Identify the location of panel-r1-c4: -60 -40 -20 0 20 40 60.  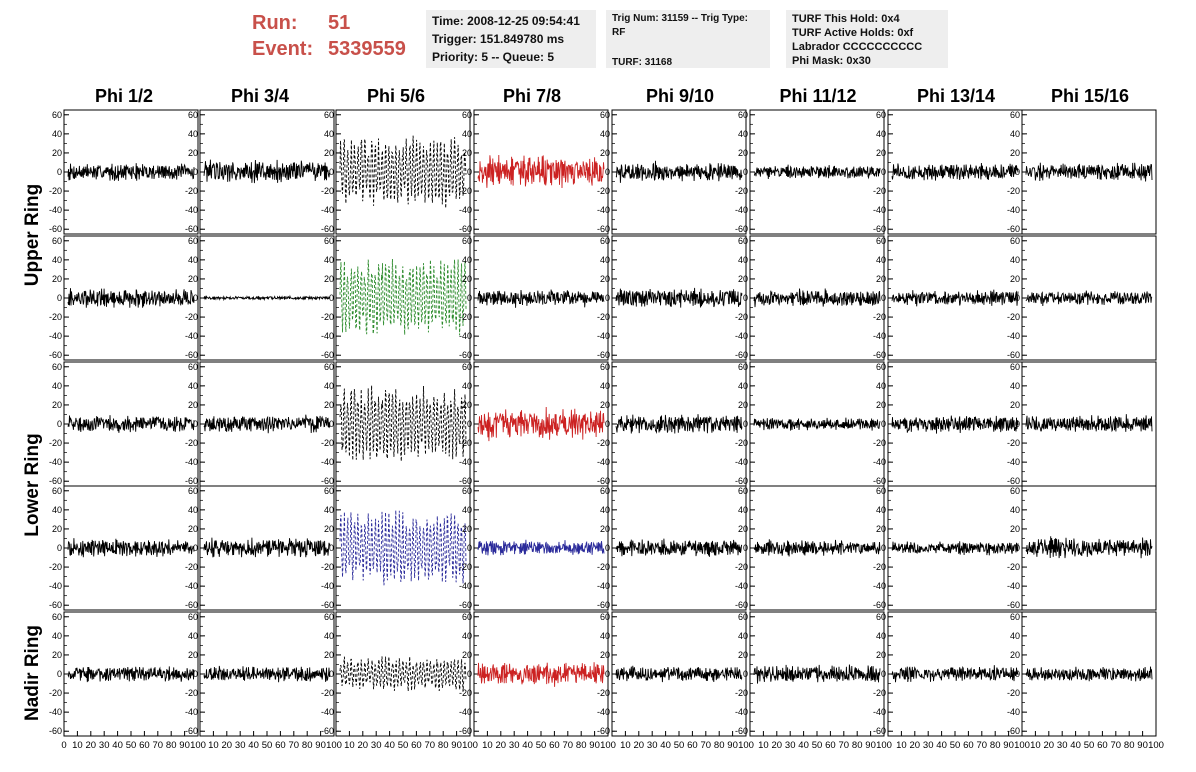
(534, 172).